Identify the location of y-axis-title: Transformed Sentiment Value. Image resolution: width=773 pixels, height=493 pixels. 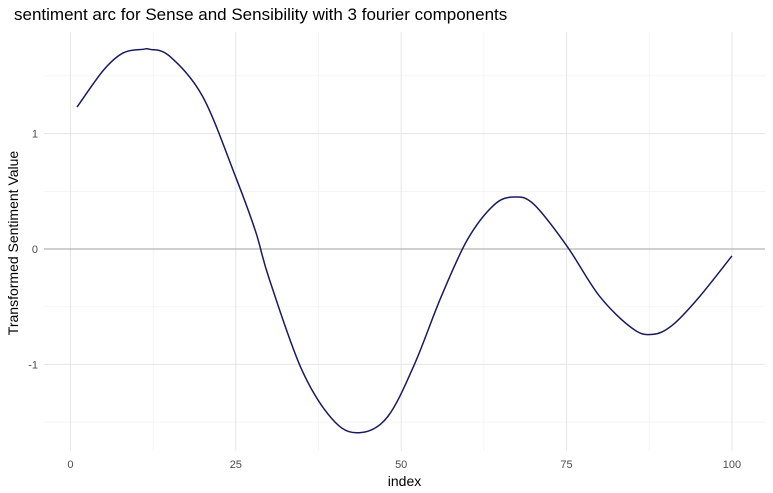
(13, 243).